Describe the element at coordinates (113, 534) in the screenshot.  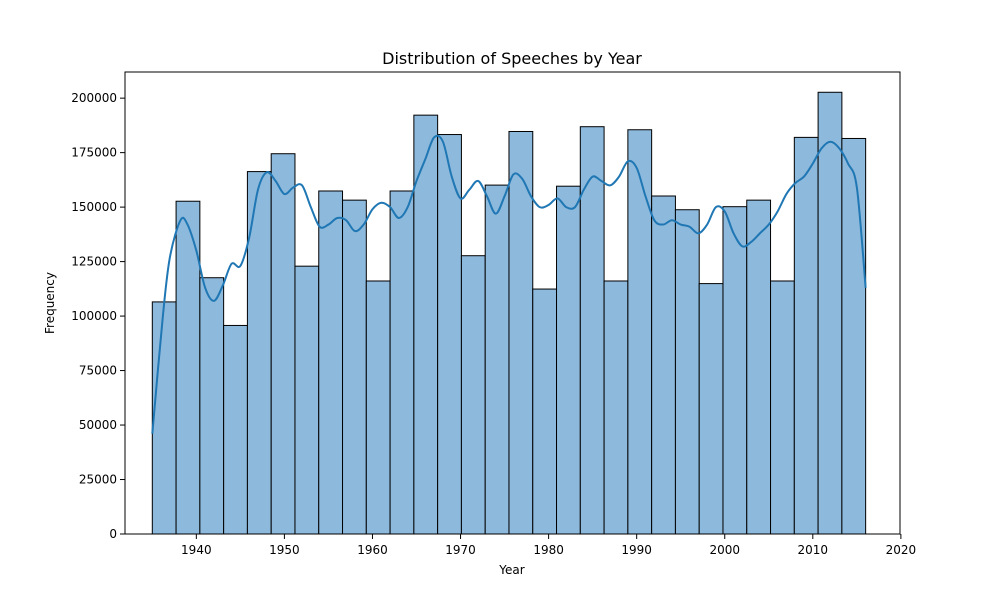
I see `y-tick-label: 0` at that location.